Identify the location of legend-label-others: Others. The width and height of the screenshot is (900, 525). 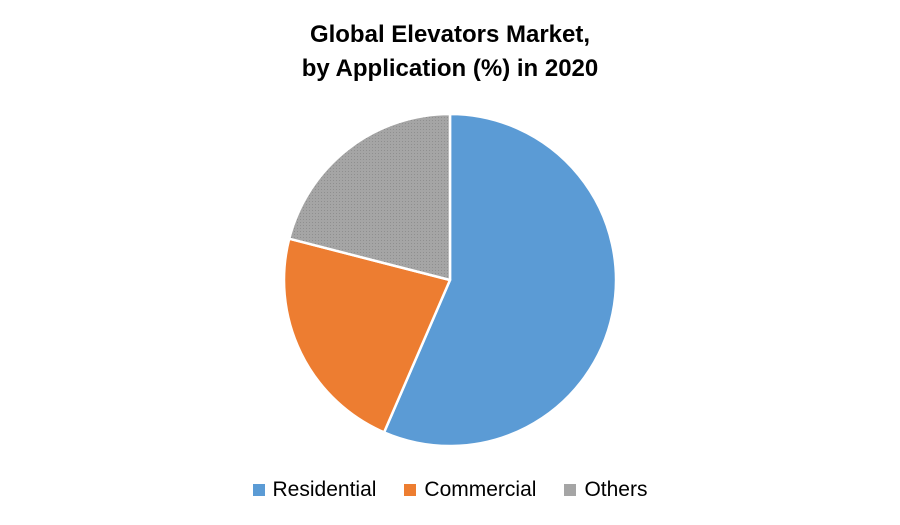
(616, 489).